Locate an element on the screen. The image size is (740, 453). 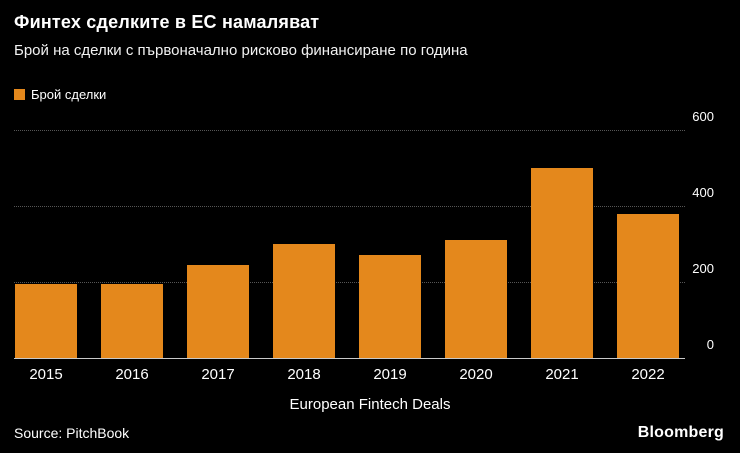
y-tick-label-200: 200 is located at coordinates (703, 268).